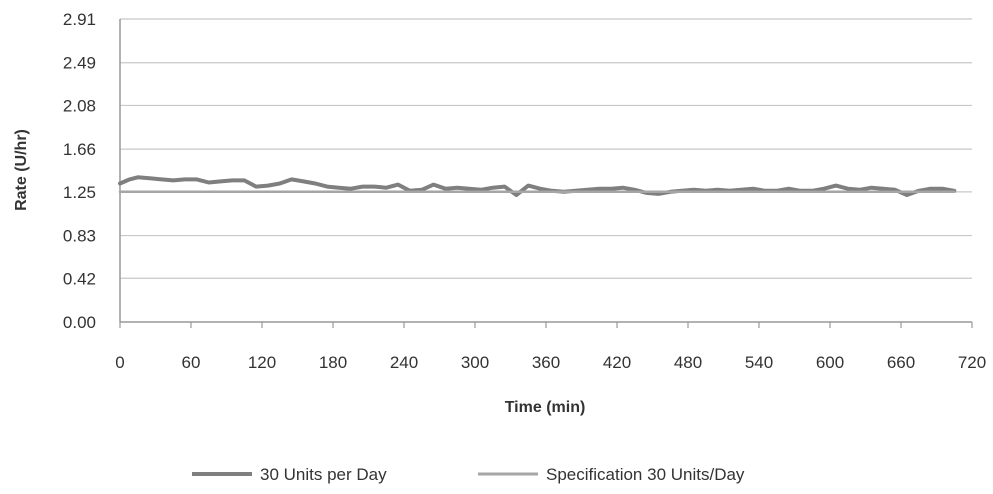 This screenshot has height=494, width=993. Describe the element at coordinates (119, 362) in the screenshot. I see `x-tick-label: 0` at that location.